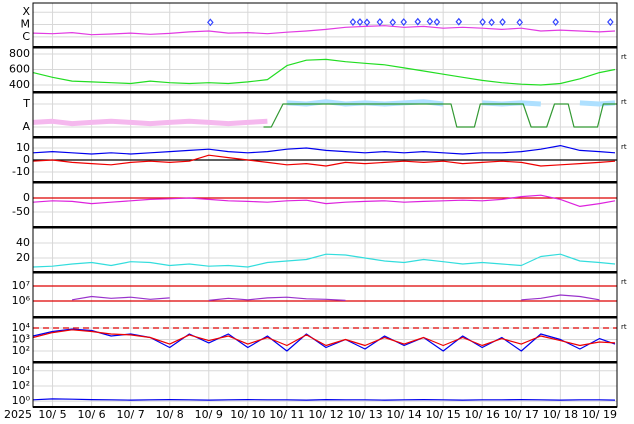 The height and width of the screenshot is (424, 634). I want to click on y-tick-label: 10³, so click(21, 338).